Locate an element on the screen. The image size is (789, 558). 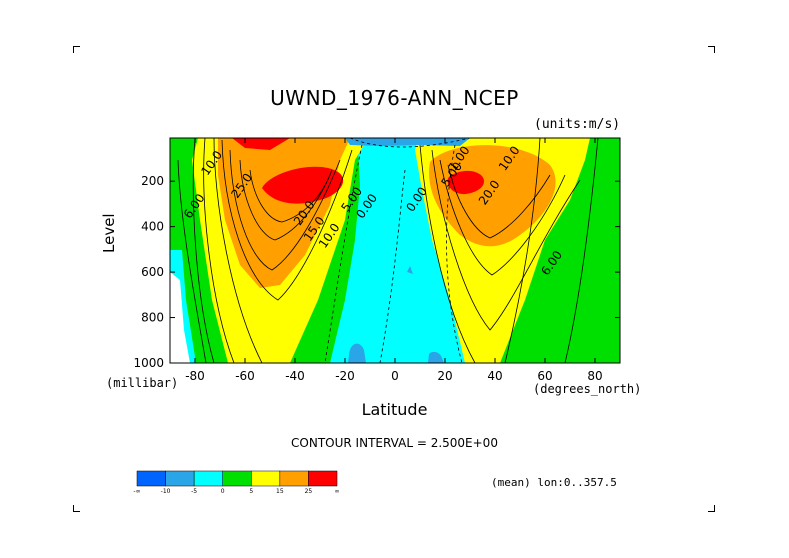
y-tick-label: 400 is located at coordinates (152, 227).